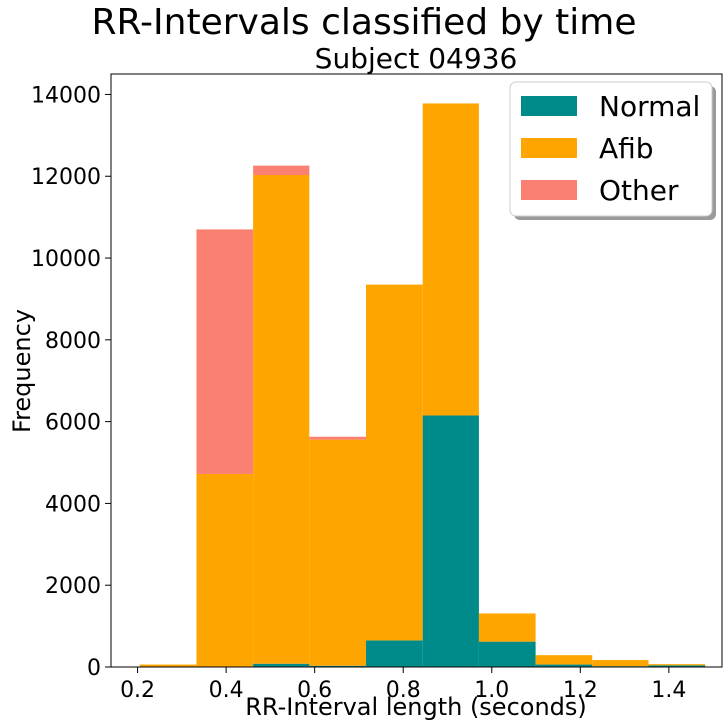 The image size is (728, 728). I want to click on legend-swatch-afib, so click(549, 148).